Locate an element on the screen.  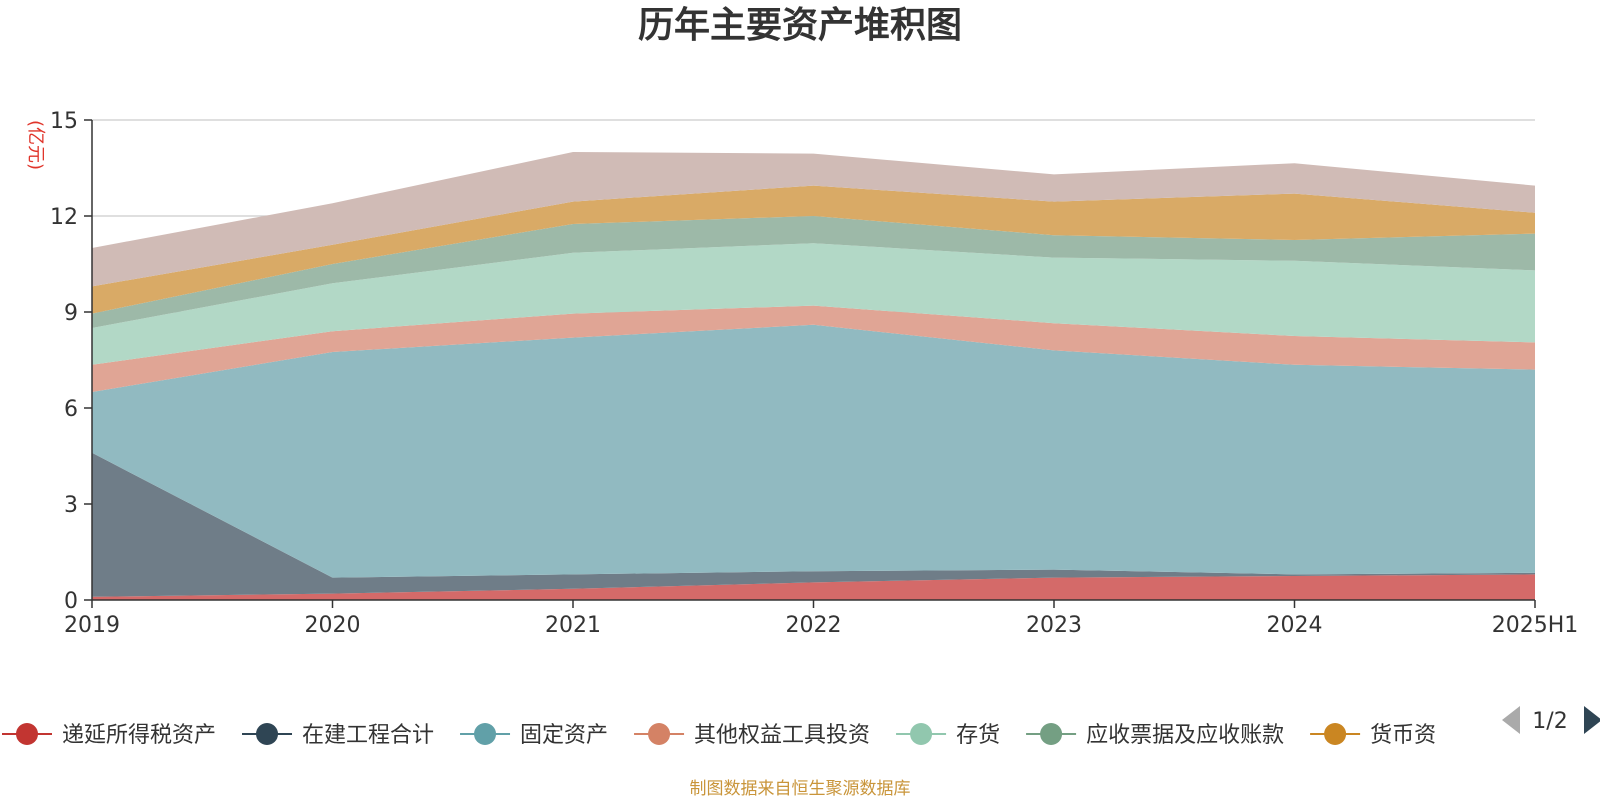
legend-page-indicator: 1/2 is located at coordinates (1549, 721).